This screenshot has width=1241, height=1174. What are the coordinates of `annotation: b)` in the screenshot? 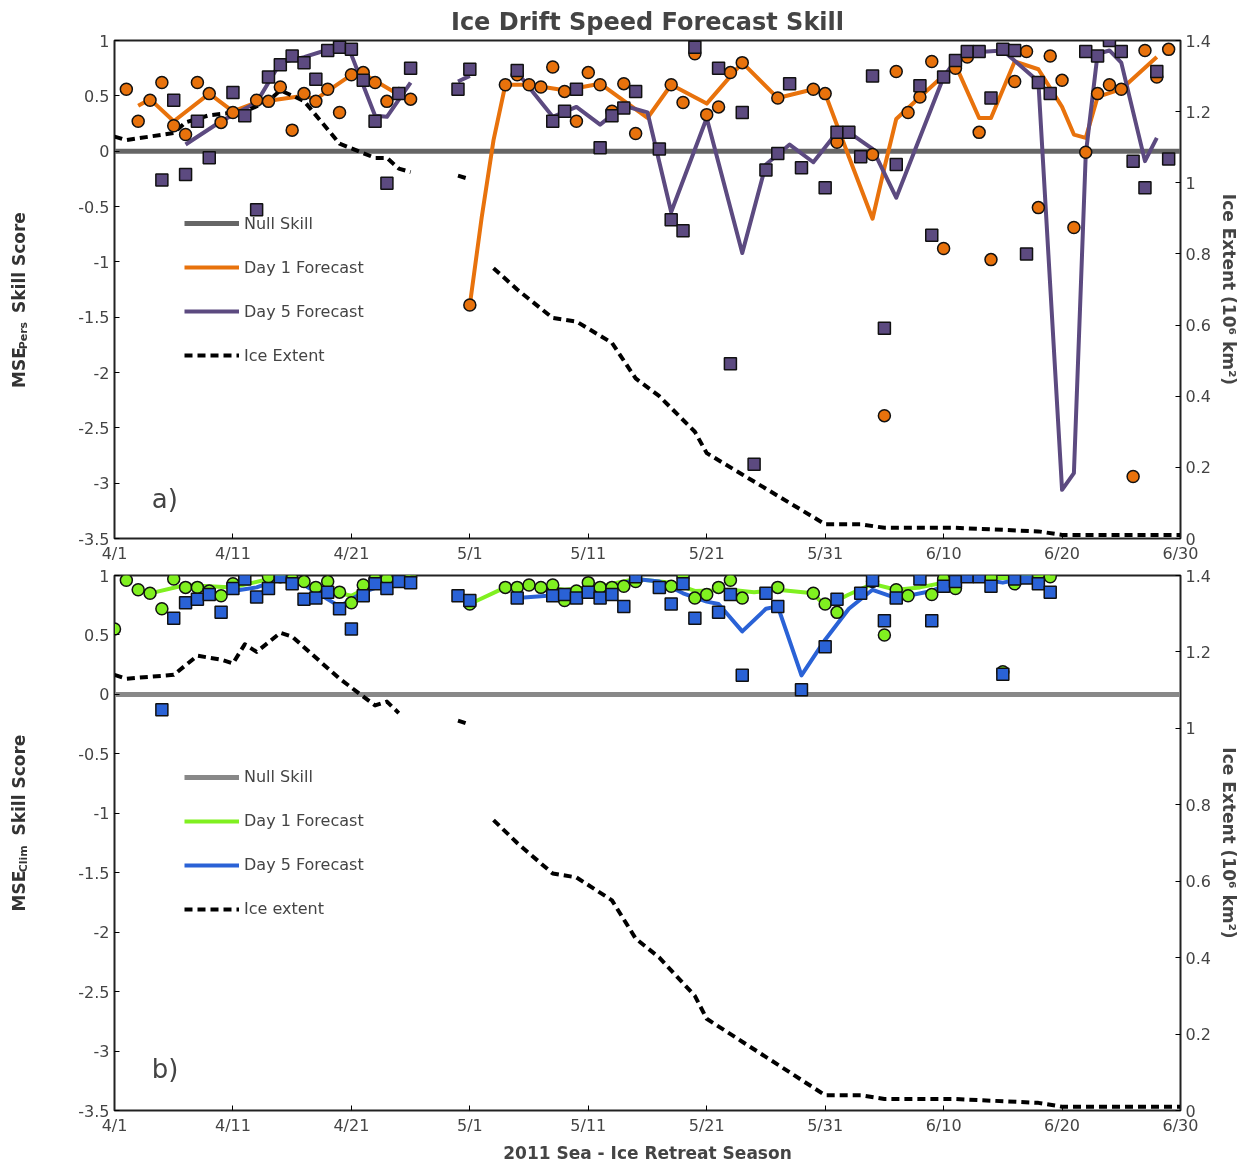 It's located at (165, 1068).